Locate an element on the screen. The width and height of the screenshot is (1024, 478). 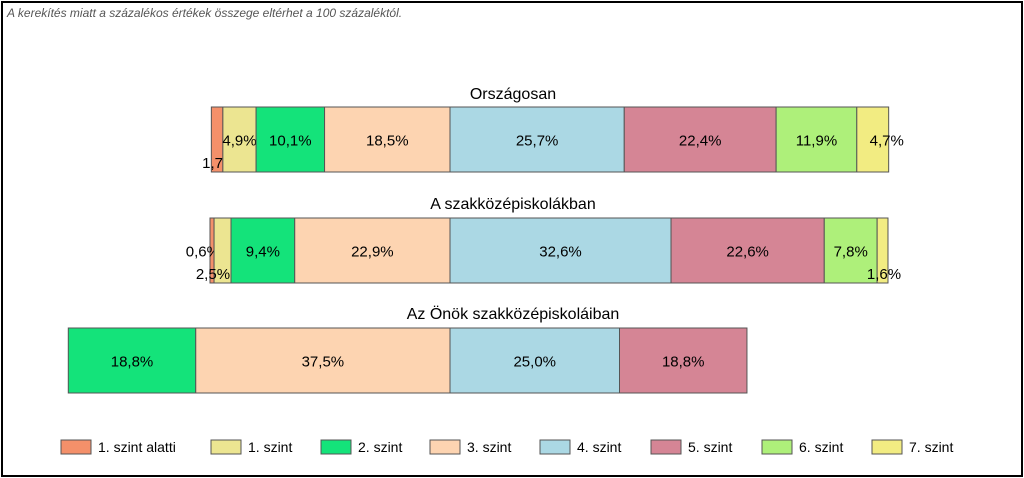
data-label-1-6: 22,4% is located at coordinates (700, 141).